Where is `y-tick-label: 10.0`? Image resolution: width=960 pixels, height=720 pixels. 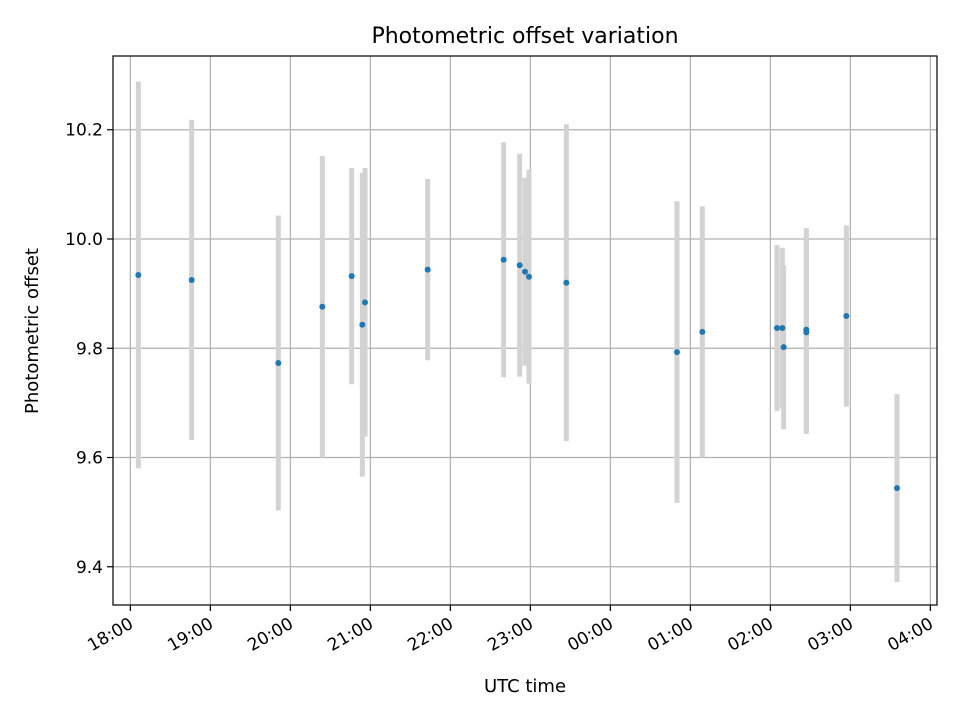 y-tick-label: 10.0 is located at coordinates (84, 240).